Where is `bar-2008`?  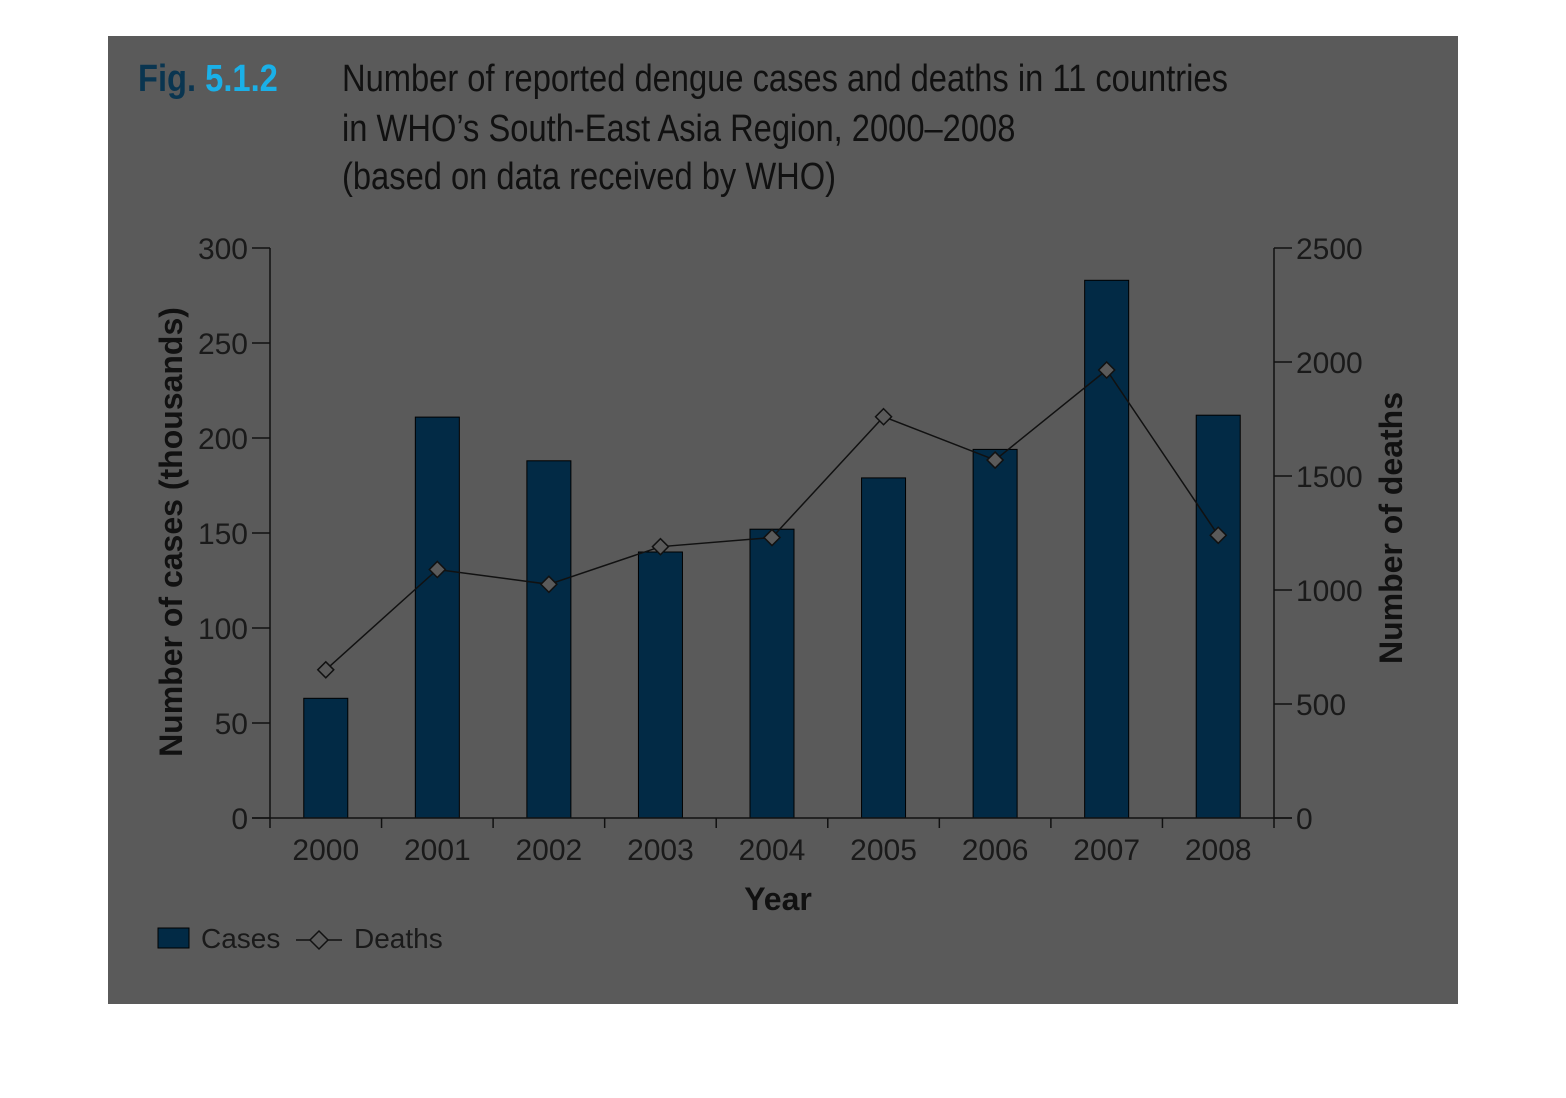 bar-2008 is located at coordinates (1218, 616).